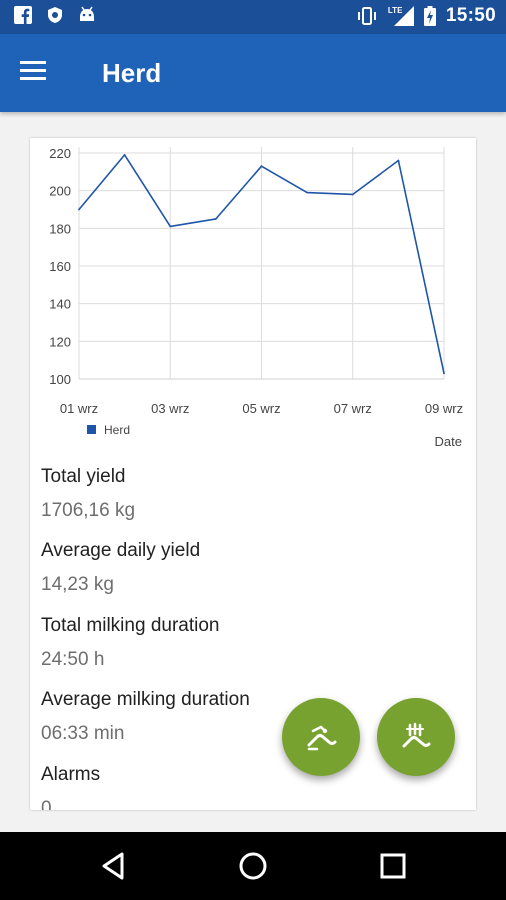 Image resolution: width=506 pixels, height=900 pixels. Describe the element at coordinates (145, 717) in the screenshot. I see `stat-average-milking-duration: Average milking duration 06:33 min` at that location.